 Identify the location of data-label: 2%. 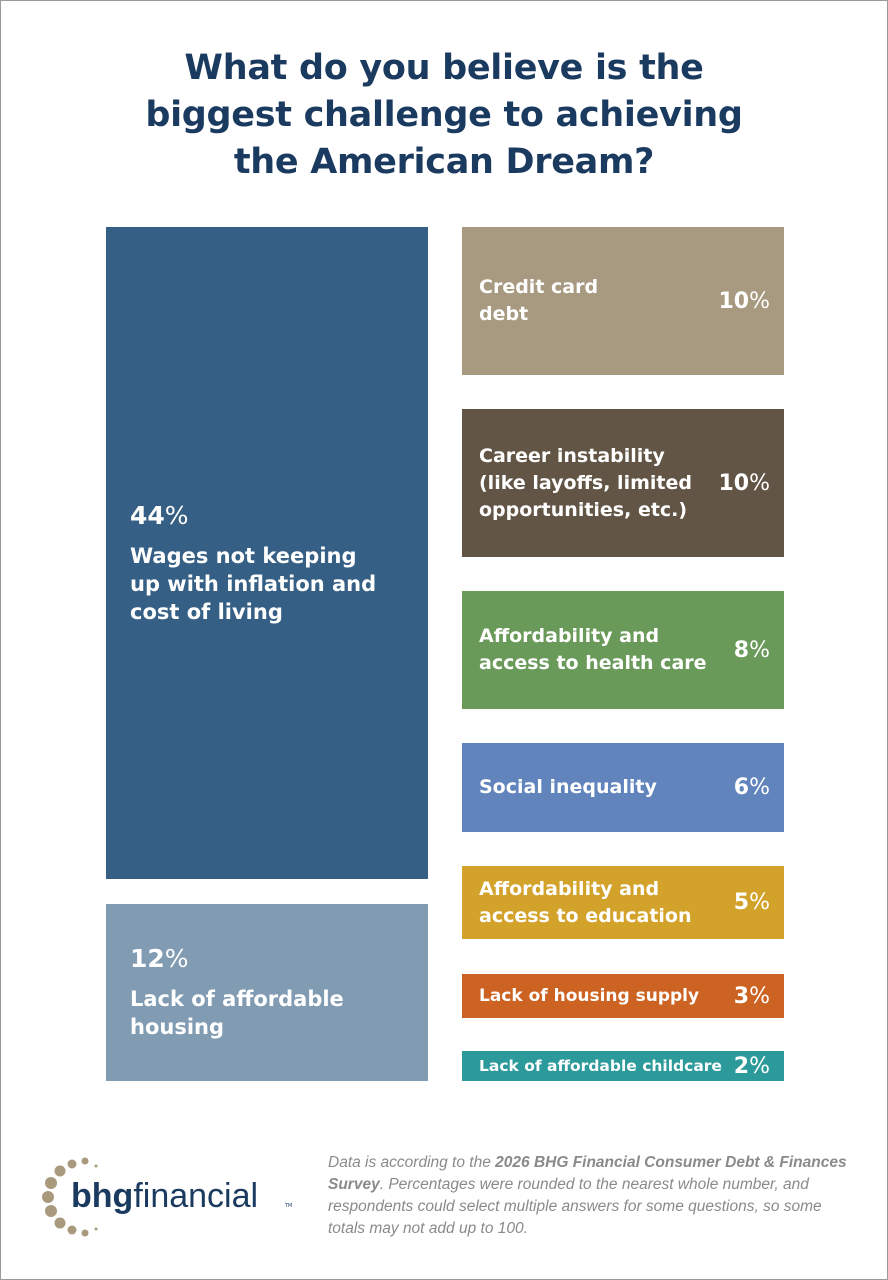
(751, 1066).